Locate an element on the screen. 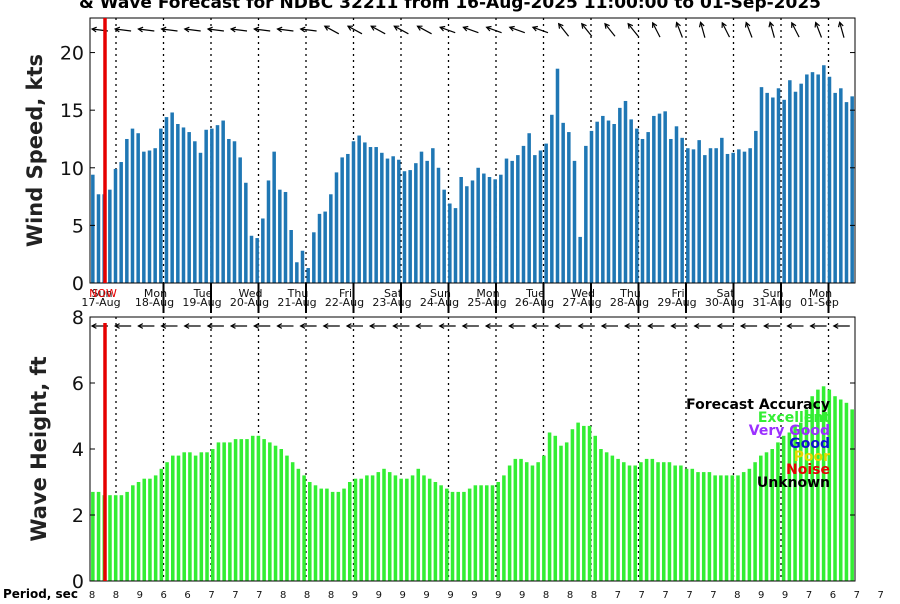 Image resolution: width=900 pixels, height=604 pixels. legend-item: Good is located at coordinates (809, 444).